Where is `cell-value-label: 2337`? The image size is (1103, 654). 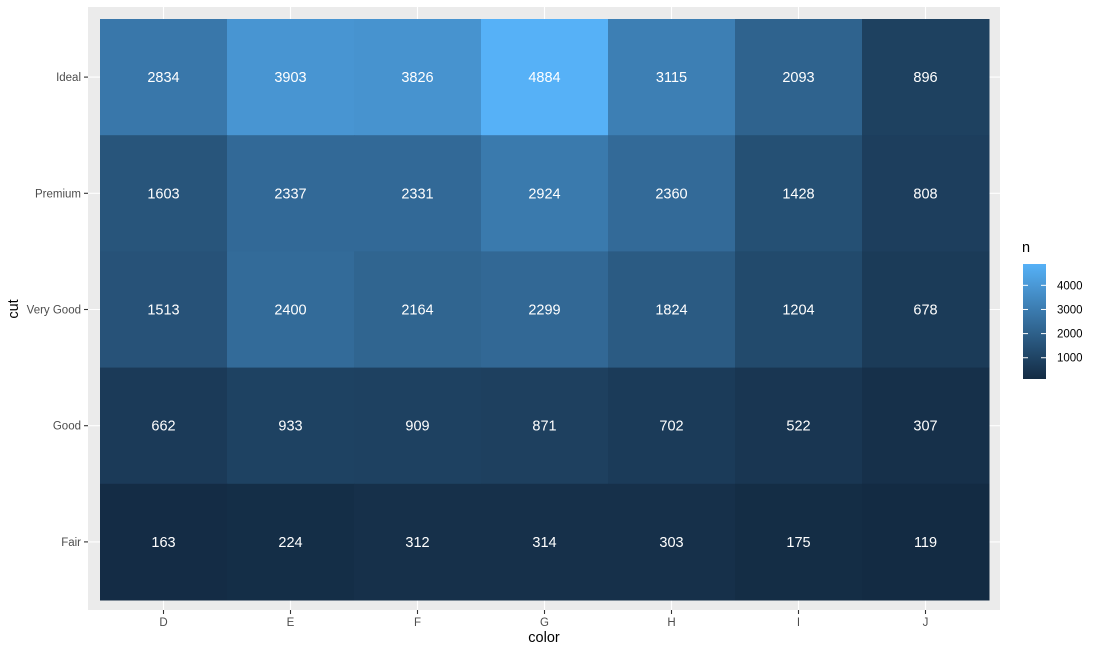
cell-value-label: 2337 is located at coordinates (290, 194).